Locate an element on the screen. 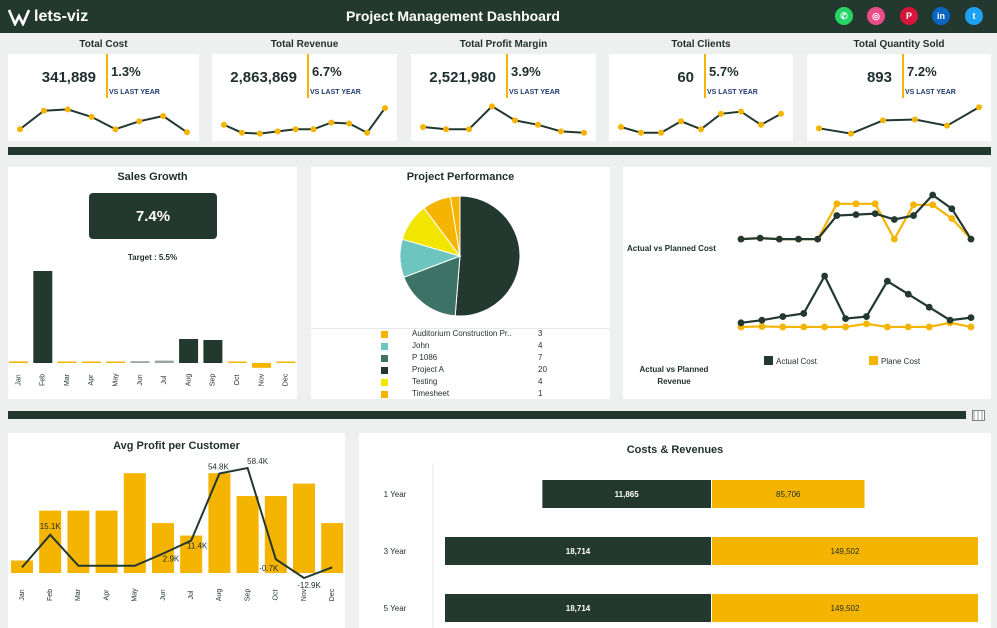  legend-item: P 1086 7 is located at coordinates (471, 359).